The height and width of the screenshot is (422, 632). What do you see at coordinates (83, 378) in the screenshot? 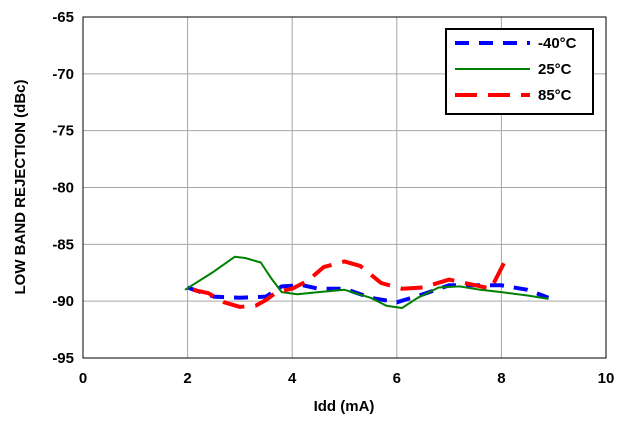
I see `x-tick-label: 0` at bounding box center [83, 378].